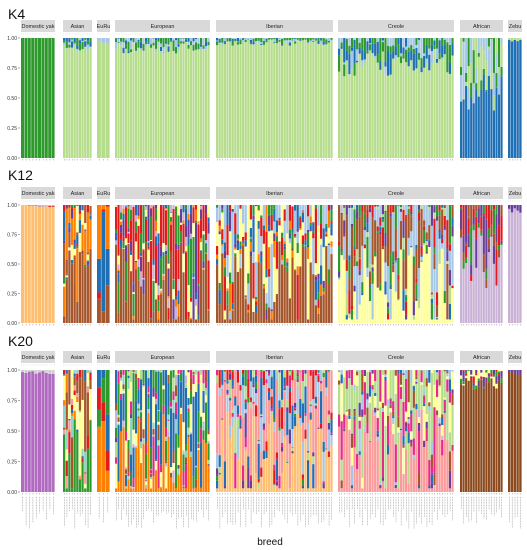  What do you see at coordinates (12, 129) in the screenshot?
I see `y-tick-label: 0.25` at bounding box center [12, 129].